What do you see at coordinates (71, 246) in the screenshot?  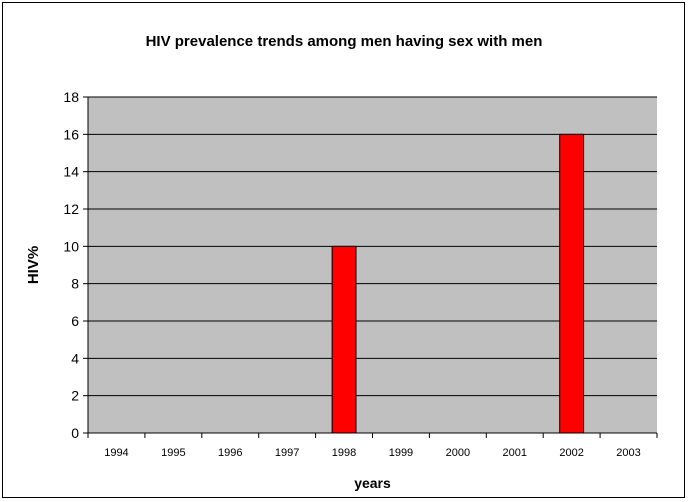 I see `y-tick-label-10: 10` at bounding box center [71, 246].